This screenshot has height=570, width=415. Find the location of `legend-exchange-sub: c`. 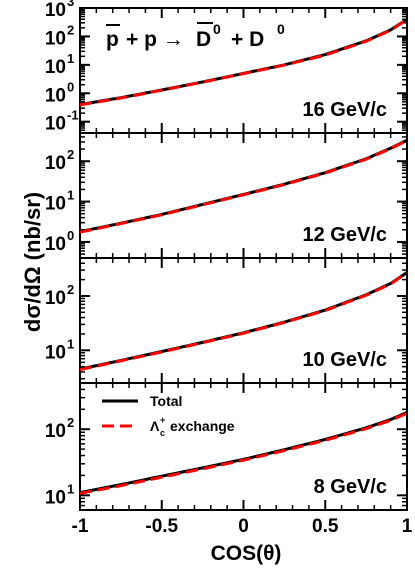

legend-exchange-sub: c is located at coordinates (162, 433).